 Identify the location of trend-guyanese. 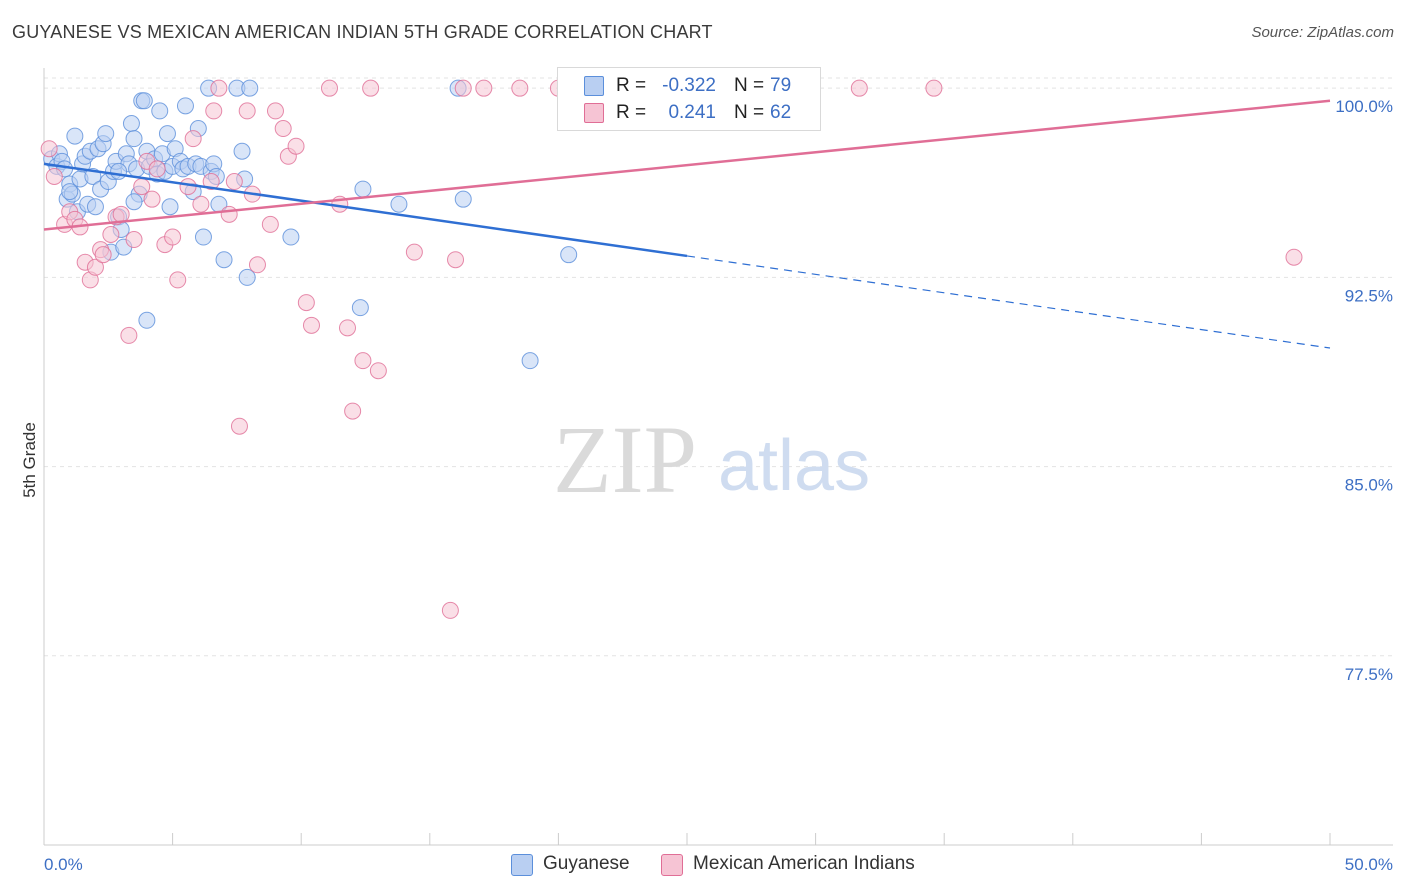
(365, 210).